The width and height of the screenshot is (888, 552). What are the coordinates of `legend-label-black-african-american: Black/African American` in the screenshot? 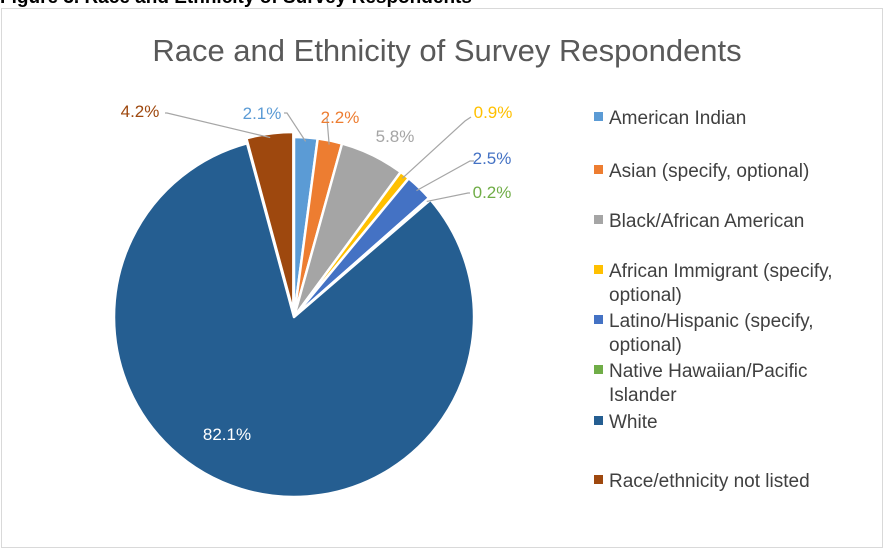 It's located at (706, 221).